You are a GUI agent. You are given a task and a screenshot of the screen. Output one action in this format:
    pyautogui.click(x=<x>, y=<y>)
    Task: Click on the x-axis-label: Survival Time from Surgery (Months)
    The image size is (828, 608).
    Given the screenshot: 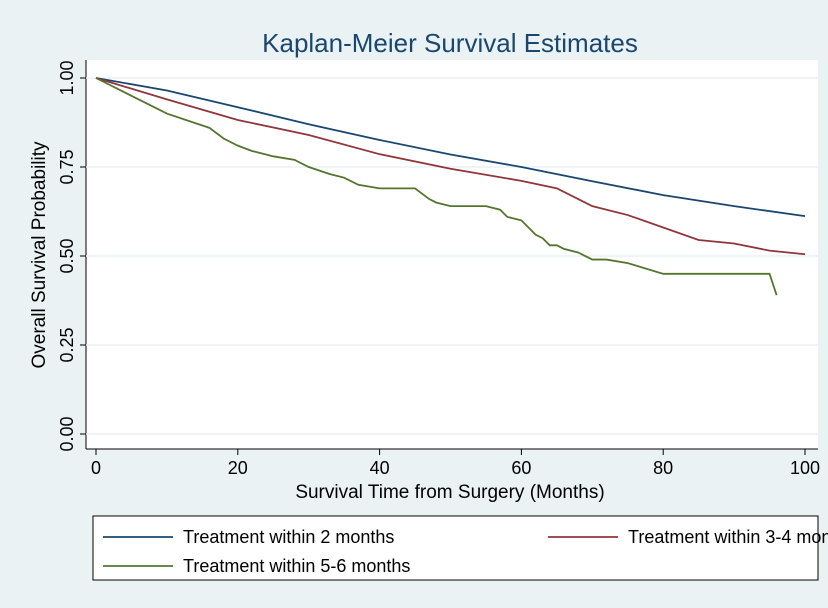 What is the action you would take?
    pyautogui.click(x=449, y=492)
    